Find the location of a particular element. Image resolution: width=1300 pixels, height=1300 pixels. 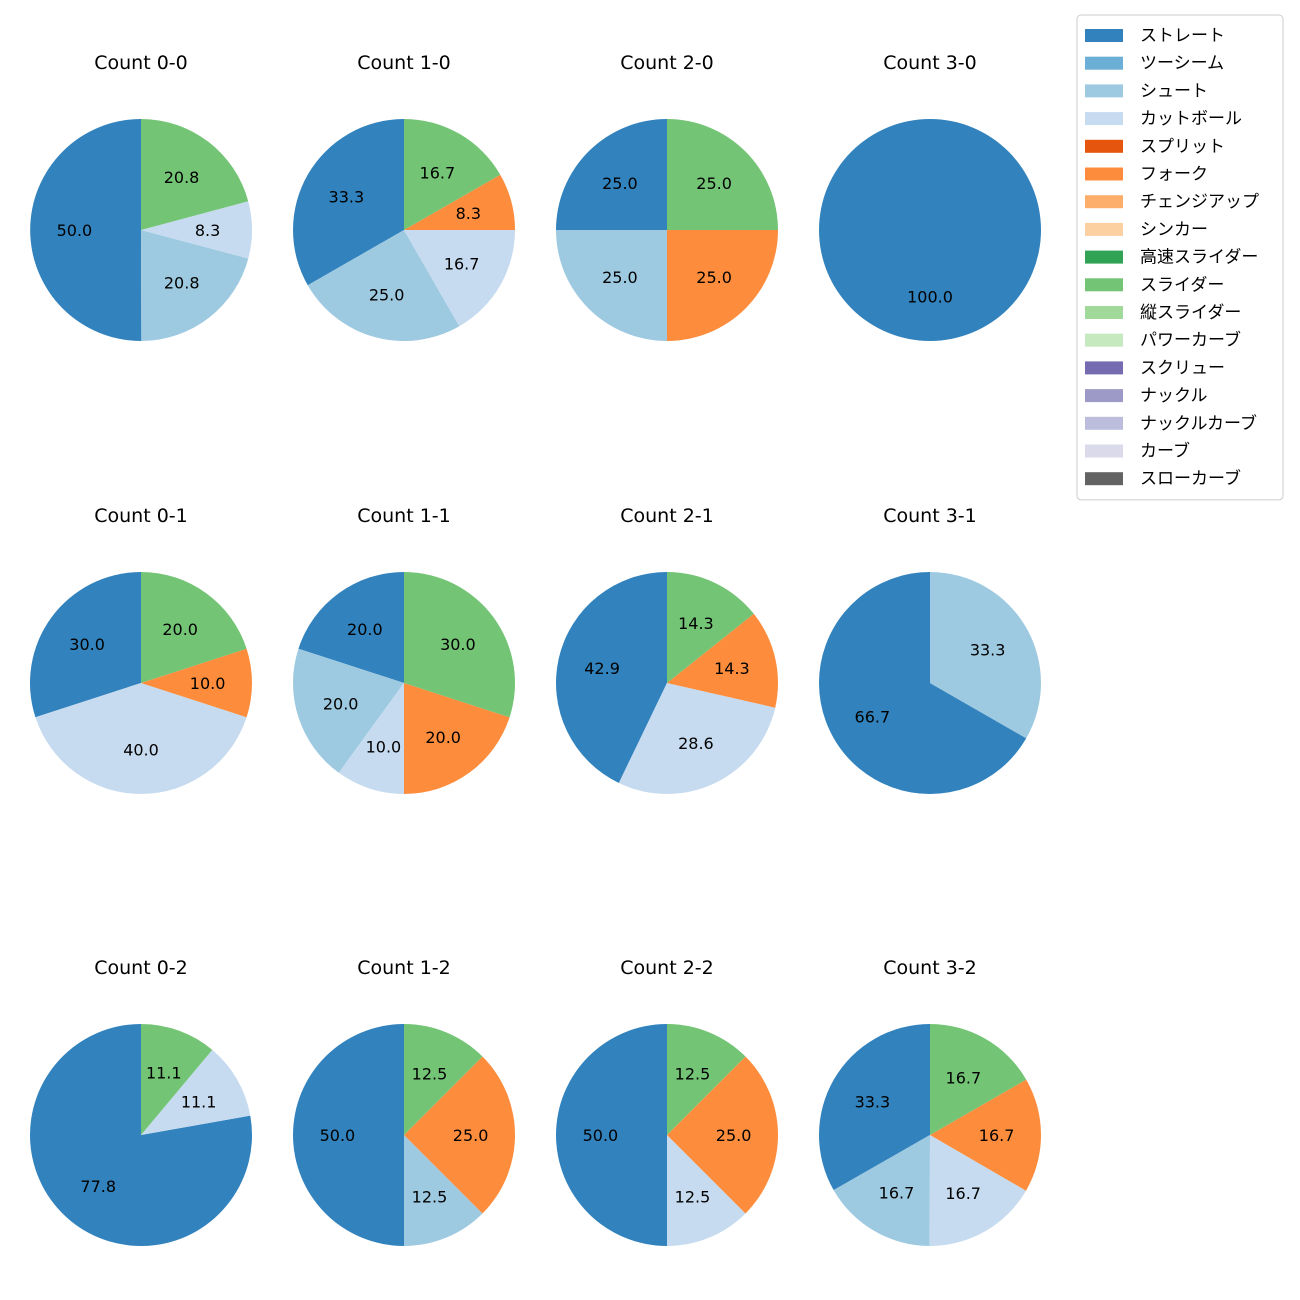

legend-item: カットボール is located at coordinates (1163, 119).